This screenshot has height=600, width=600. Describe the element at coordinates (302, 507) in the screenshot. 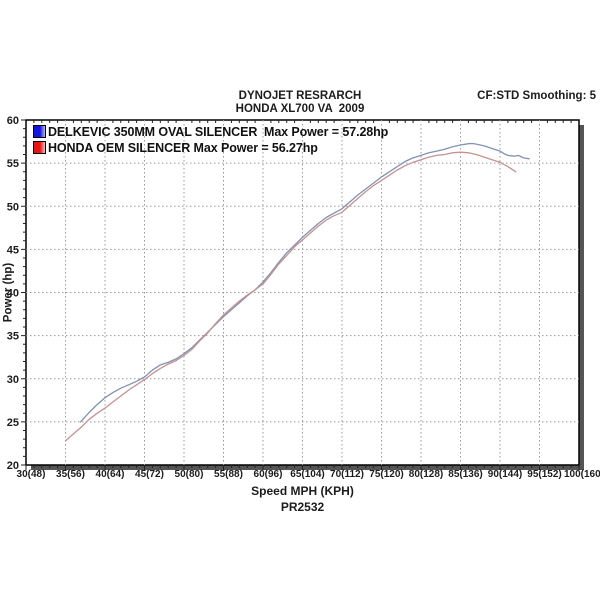

I see `run-code: PR2532` at that location.